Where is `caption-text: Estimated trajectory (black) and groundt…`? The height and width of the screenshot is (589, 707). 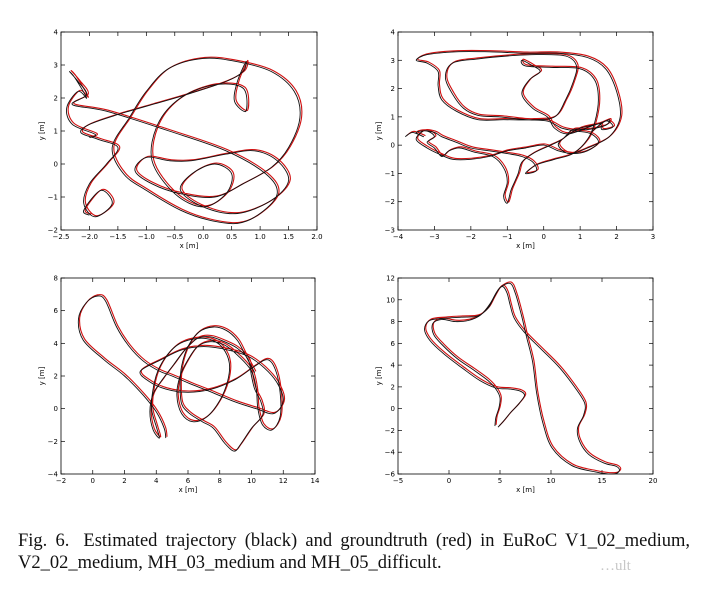
caption-text: Estimated trajectory (black) and groundt… is located at coordinates (354, 552).